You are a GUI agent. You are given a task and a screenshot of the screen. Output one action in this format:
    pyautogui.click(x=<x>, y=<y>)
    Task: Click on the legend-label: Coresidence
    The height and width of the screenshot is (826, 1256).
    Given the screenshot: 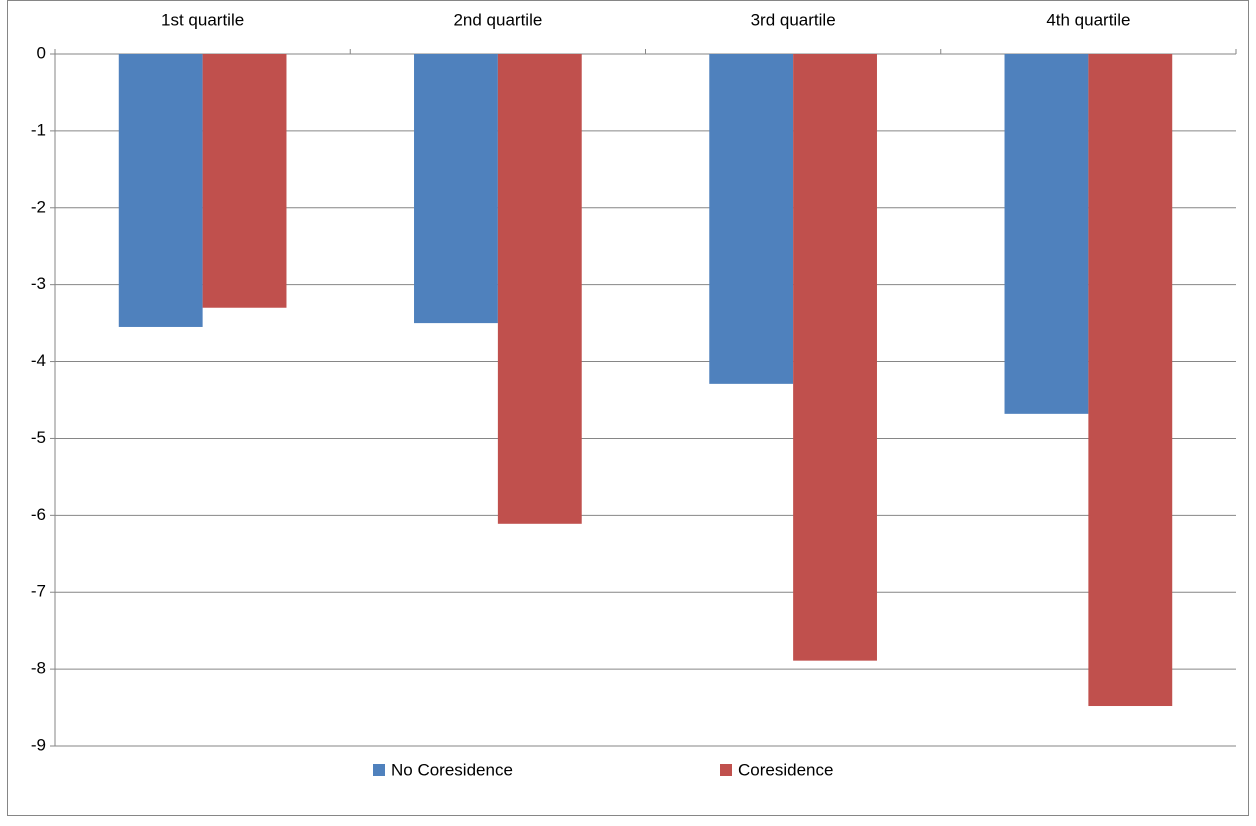 What is the action you would take?
    pyautogui.click(x=785, y=769)
    